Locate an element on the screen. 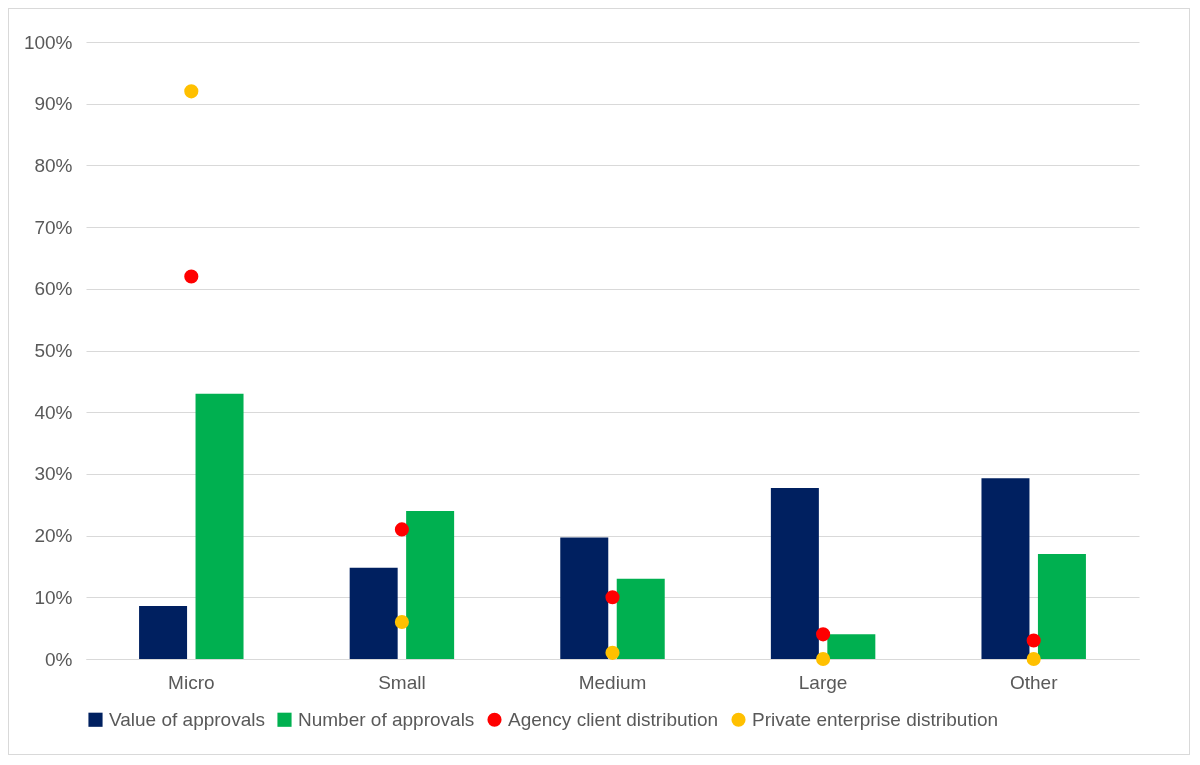 The height and width of the screenshot is (765, 1200). x-tick-label: Medium is located at coordinates (612, 682).